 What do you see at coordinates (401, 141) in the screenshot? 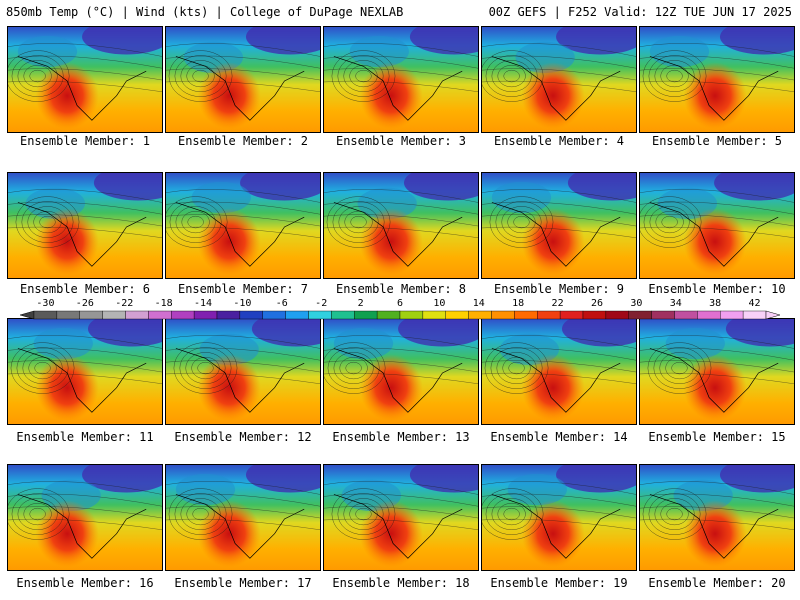
I see `ensemble-member-caption: Ensemble Member: 3` at bounding box center [401, 141].